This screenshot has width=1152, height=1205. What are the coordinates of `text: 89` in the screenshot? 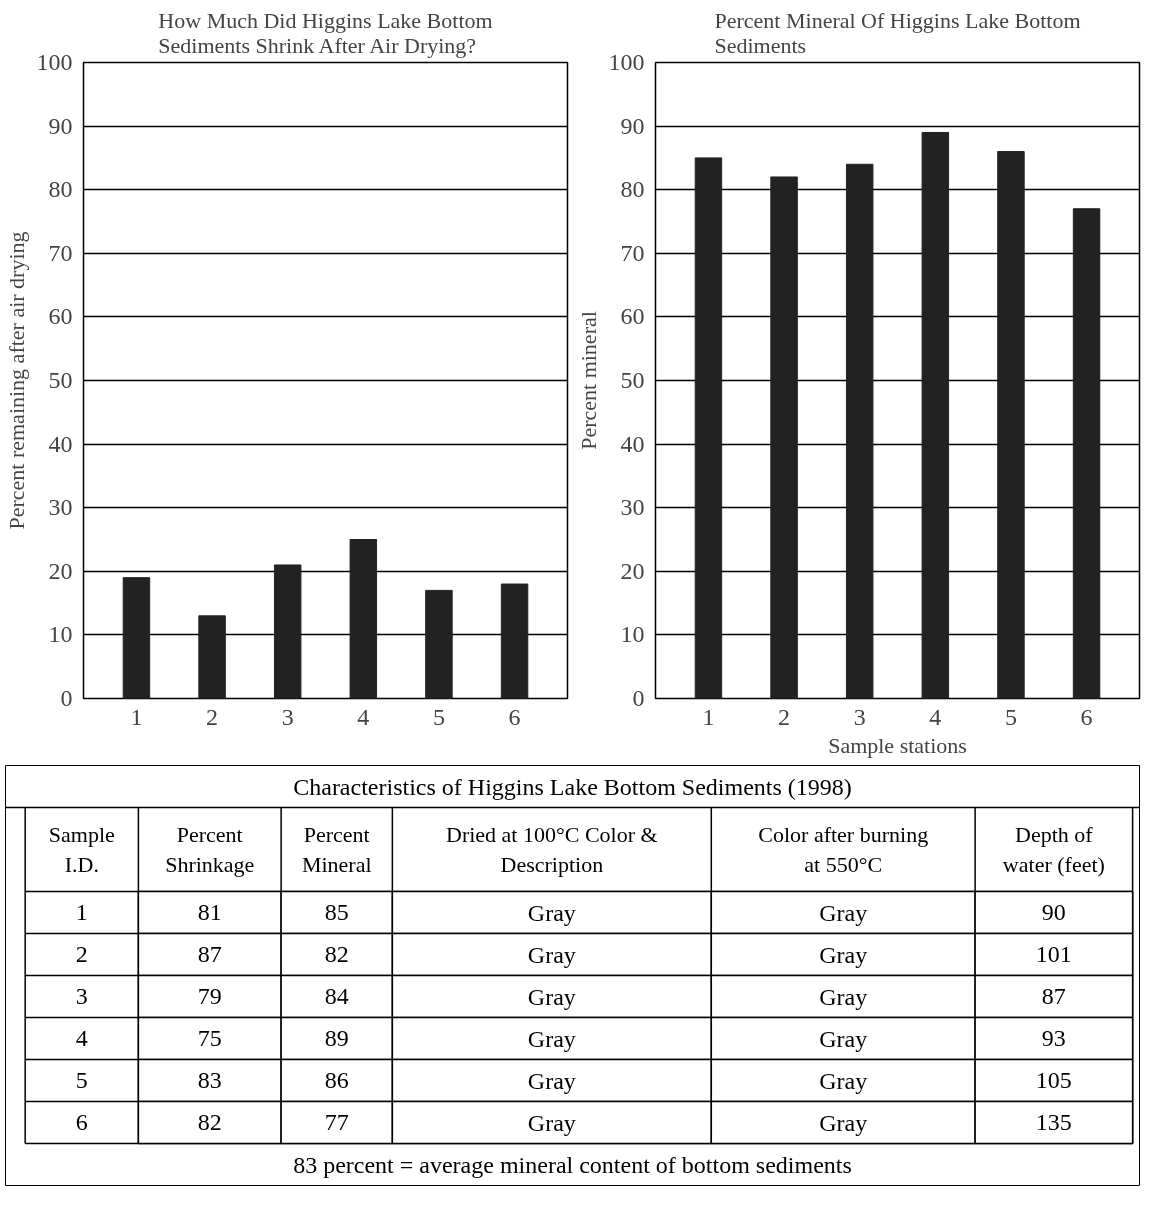 It's located at (336, 1038).